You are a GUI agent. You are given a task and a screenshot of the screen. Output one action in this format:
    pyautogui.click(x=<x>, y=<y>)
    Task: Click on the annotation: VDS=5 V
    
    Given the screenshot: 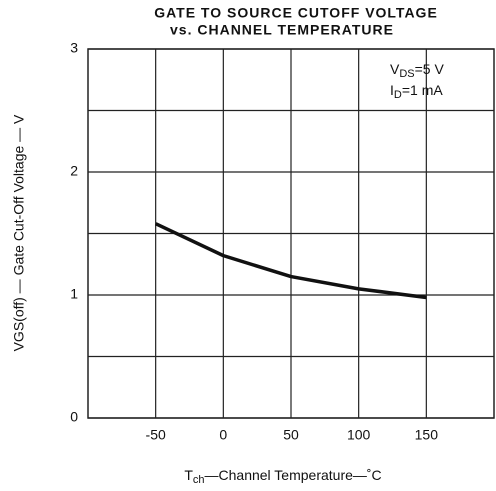 What is the action you would take?
    pyautogui.click(x=417, y=70)
    